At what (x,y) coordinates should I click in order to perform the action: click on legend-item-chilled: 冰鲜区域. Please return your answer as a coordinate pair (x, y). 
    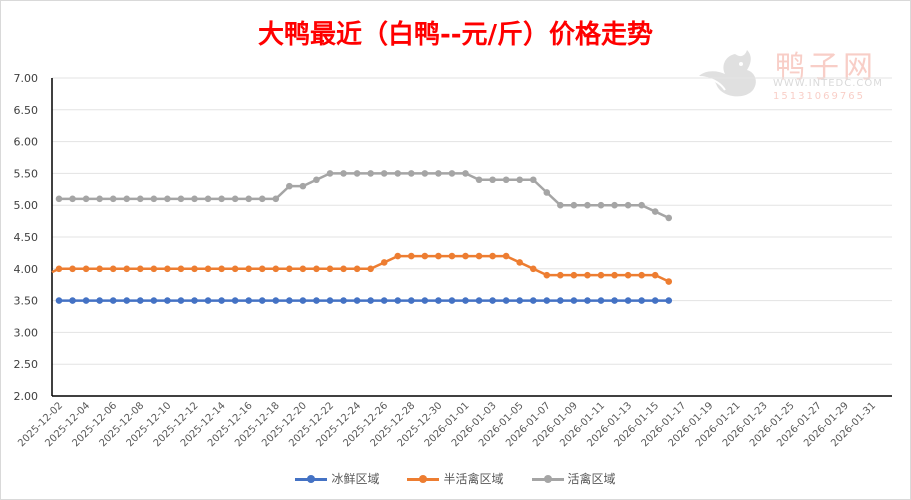
    Looking at the image, I should click on (337, 478).